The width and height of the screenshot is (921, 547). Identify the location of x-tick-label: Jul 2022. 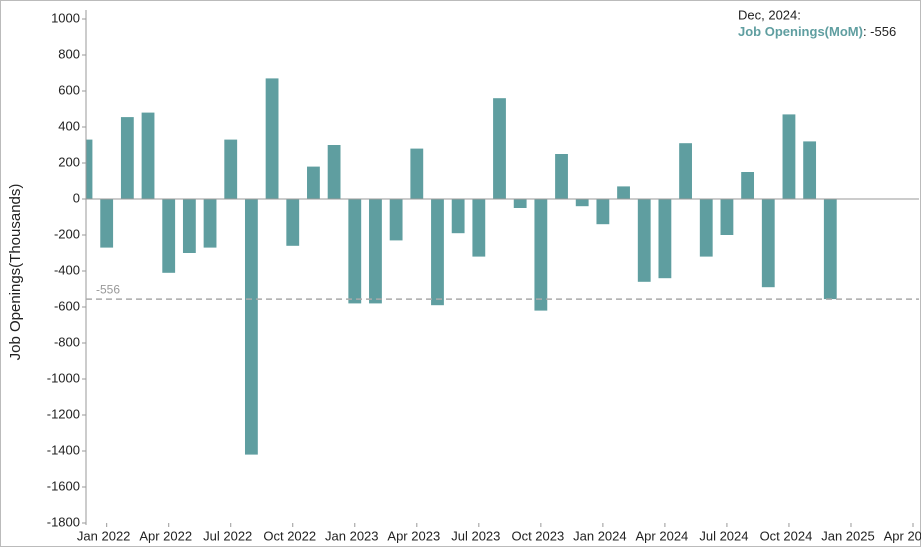
(227, 535).